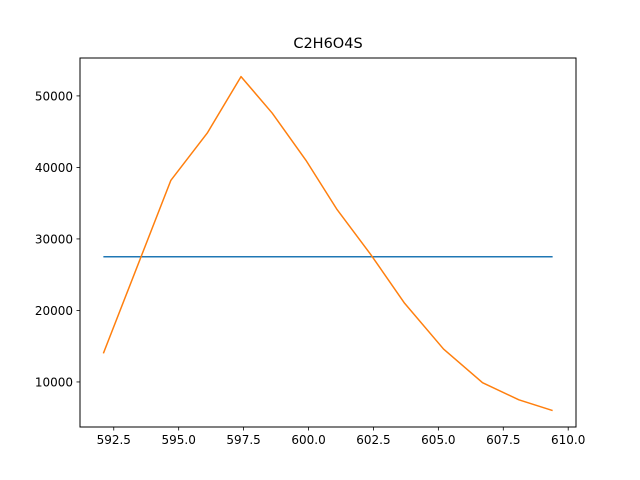 The image size is (640, 480). What do you see at coordinates (179, 440) in the screenshot?
I see `x-tick-label: 595.0` at bounding box center [179, 440].